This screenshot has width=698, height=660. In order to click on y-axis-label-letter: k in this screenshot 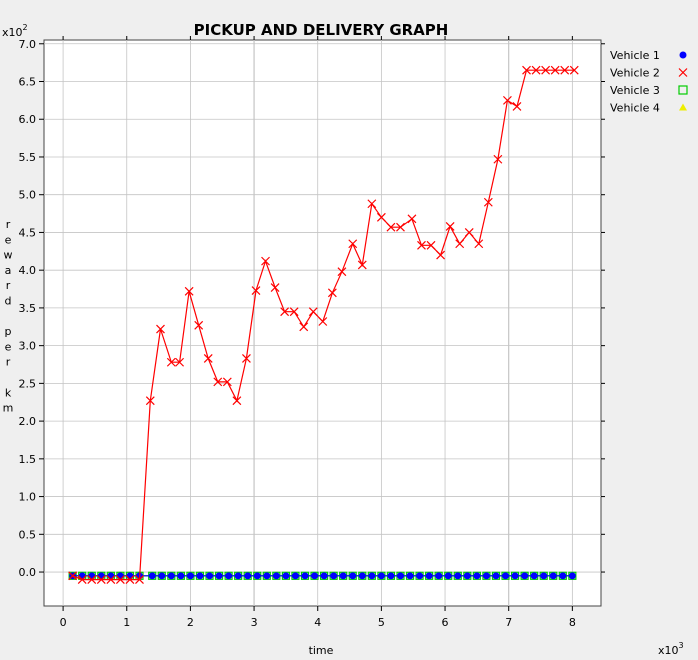, I will do `click(8, 392)`.